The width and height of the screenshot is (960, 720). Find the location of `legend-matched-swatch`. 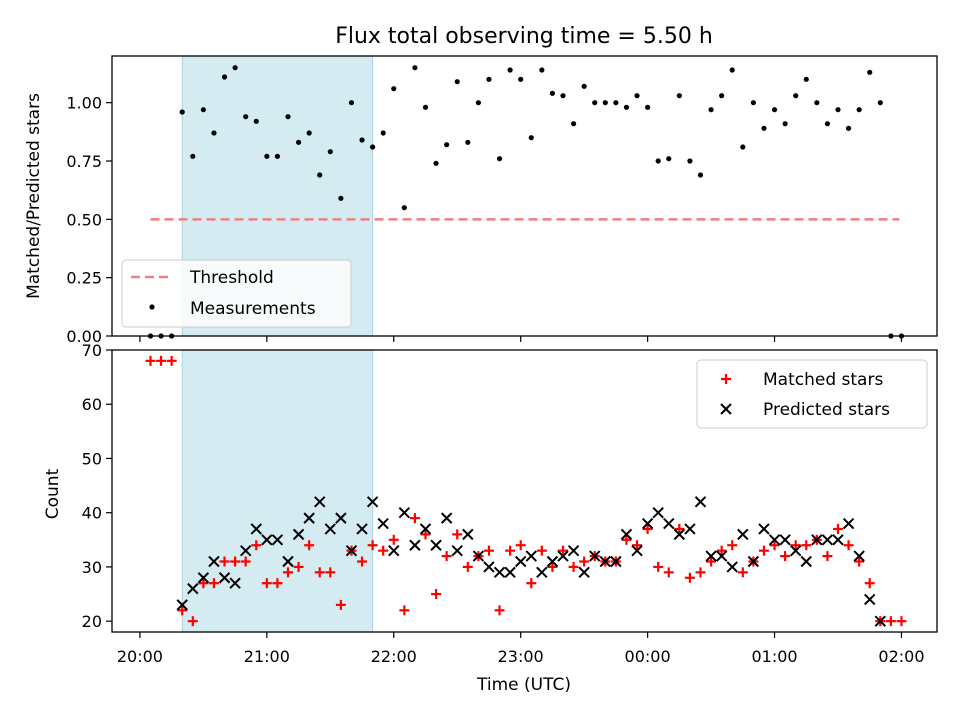

legend-matched-swatch is located at coordinates (726, 379).